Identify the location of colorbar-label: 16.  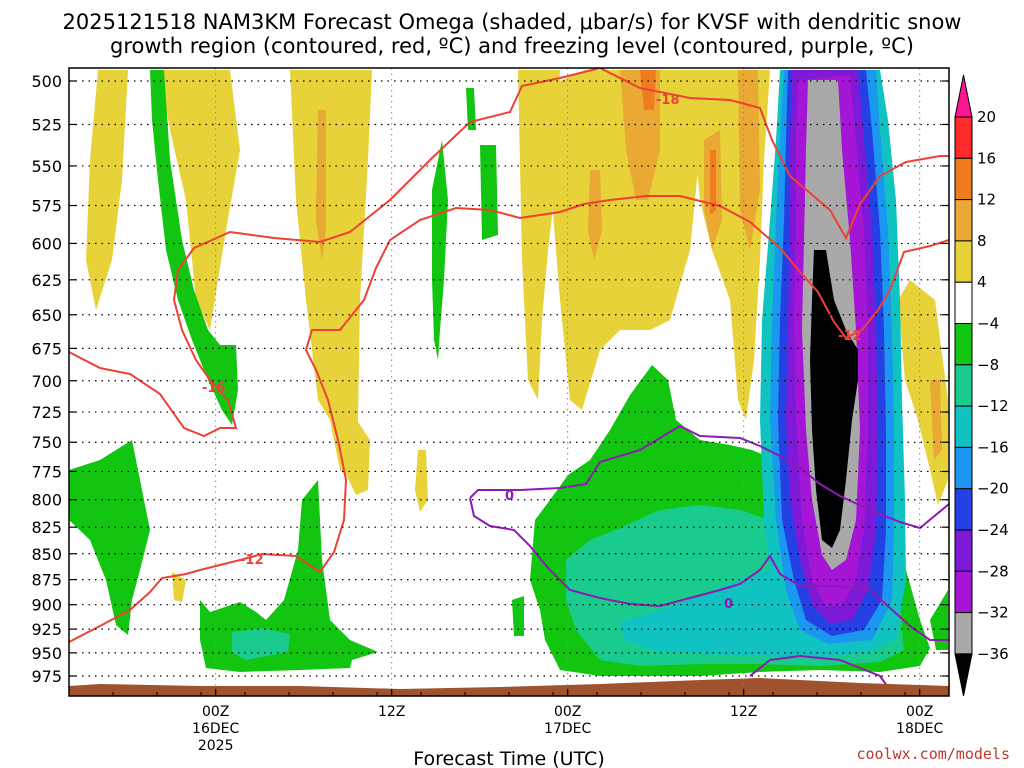
(986, 158).